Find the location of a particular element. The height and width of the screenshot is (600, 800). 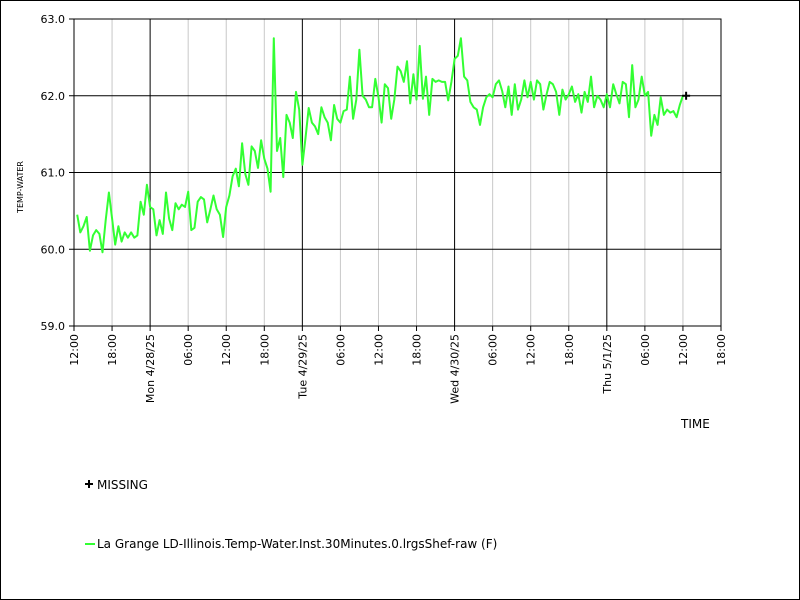

x-tick-label: Tue 4/29/25 is located at coordinates (302, 367).